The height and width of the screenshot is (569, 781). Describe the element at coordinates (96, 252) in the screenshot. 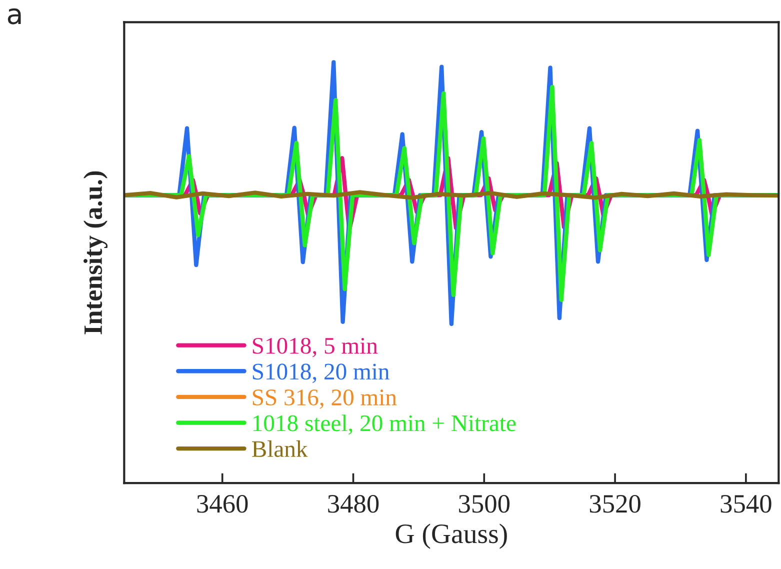

I see `y-axis-title: Intensity (a.u.)` at that location.